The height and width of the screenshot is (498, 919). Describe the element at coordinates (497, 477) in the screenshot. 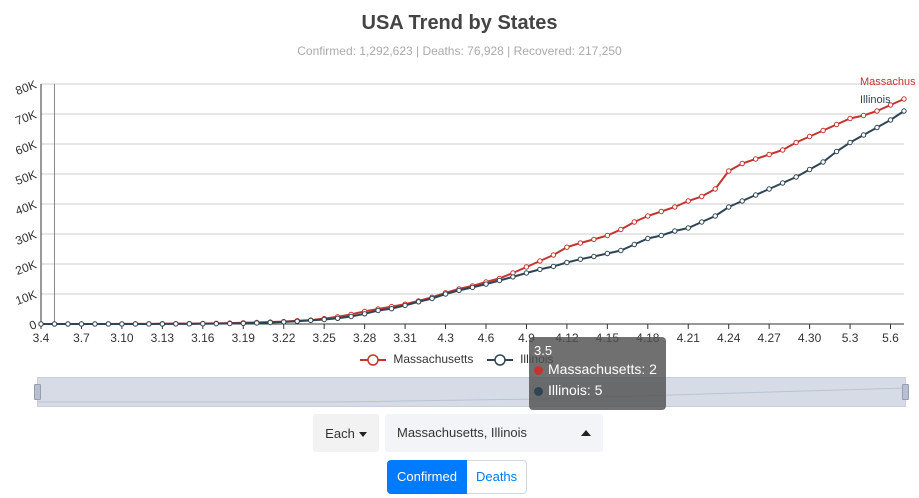

I see `tab-deaths: Deaths` at that location.